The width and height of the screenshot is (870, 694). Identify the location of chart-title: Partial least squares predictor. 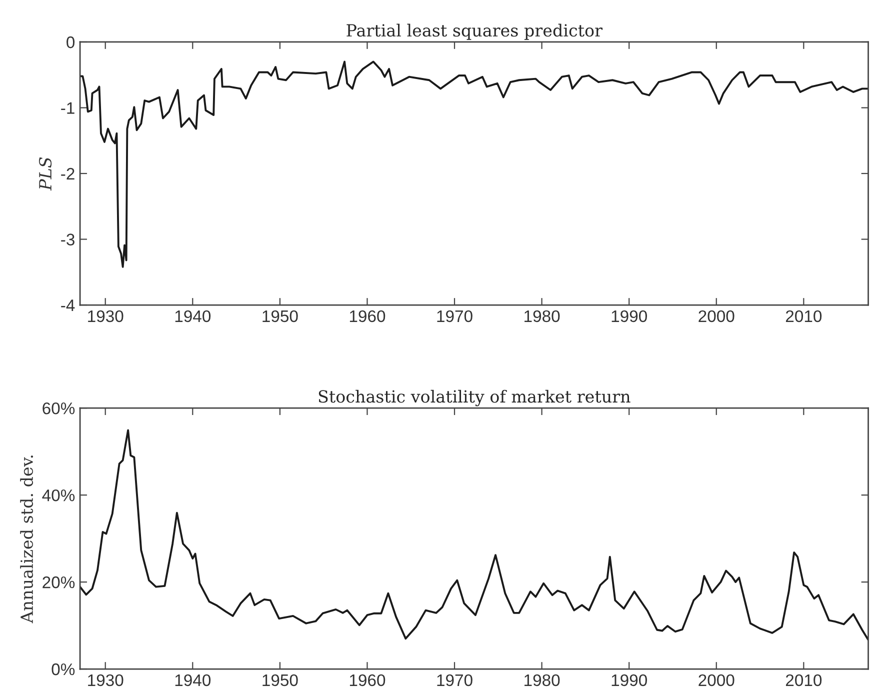
(474, 32).